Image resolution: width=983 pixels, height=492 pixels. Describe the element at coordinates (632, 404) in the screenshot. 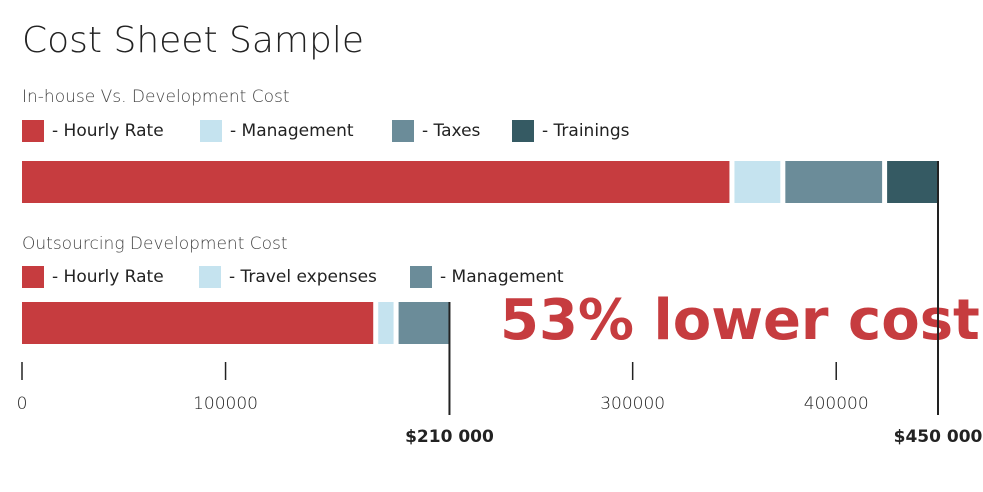

I see `x-tick-label: 300000` at that location.